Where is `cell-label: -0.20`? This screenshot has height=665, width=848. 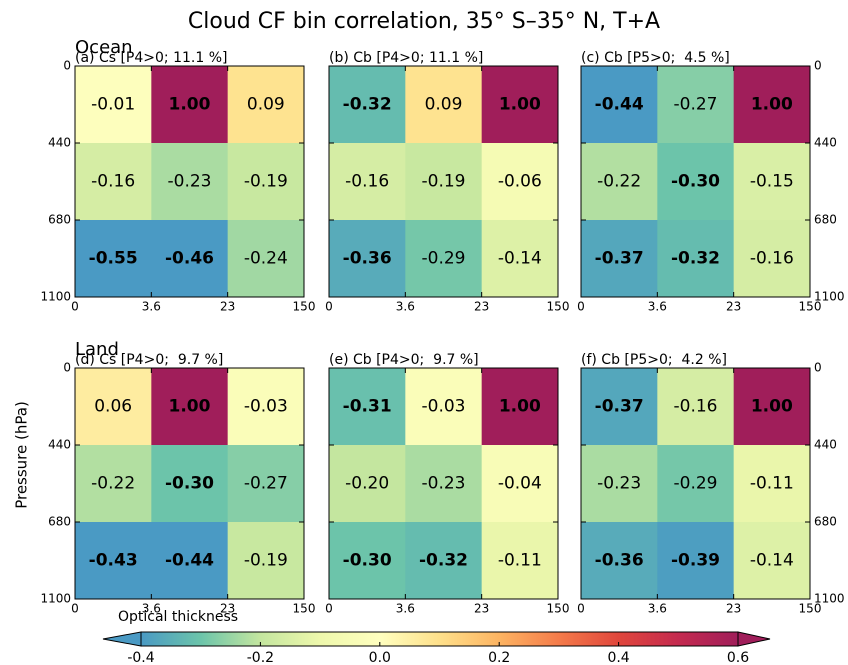
cell-label: -0.20 is located at coordinates (367, 484).